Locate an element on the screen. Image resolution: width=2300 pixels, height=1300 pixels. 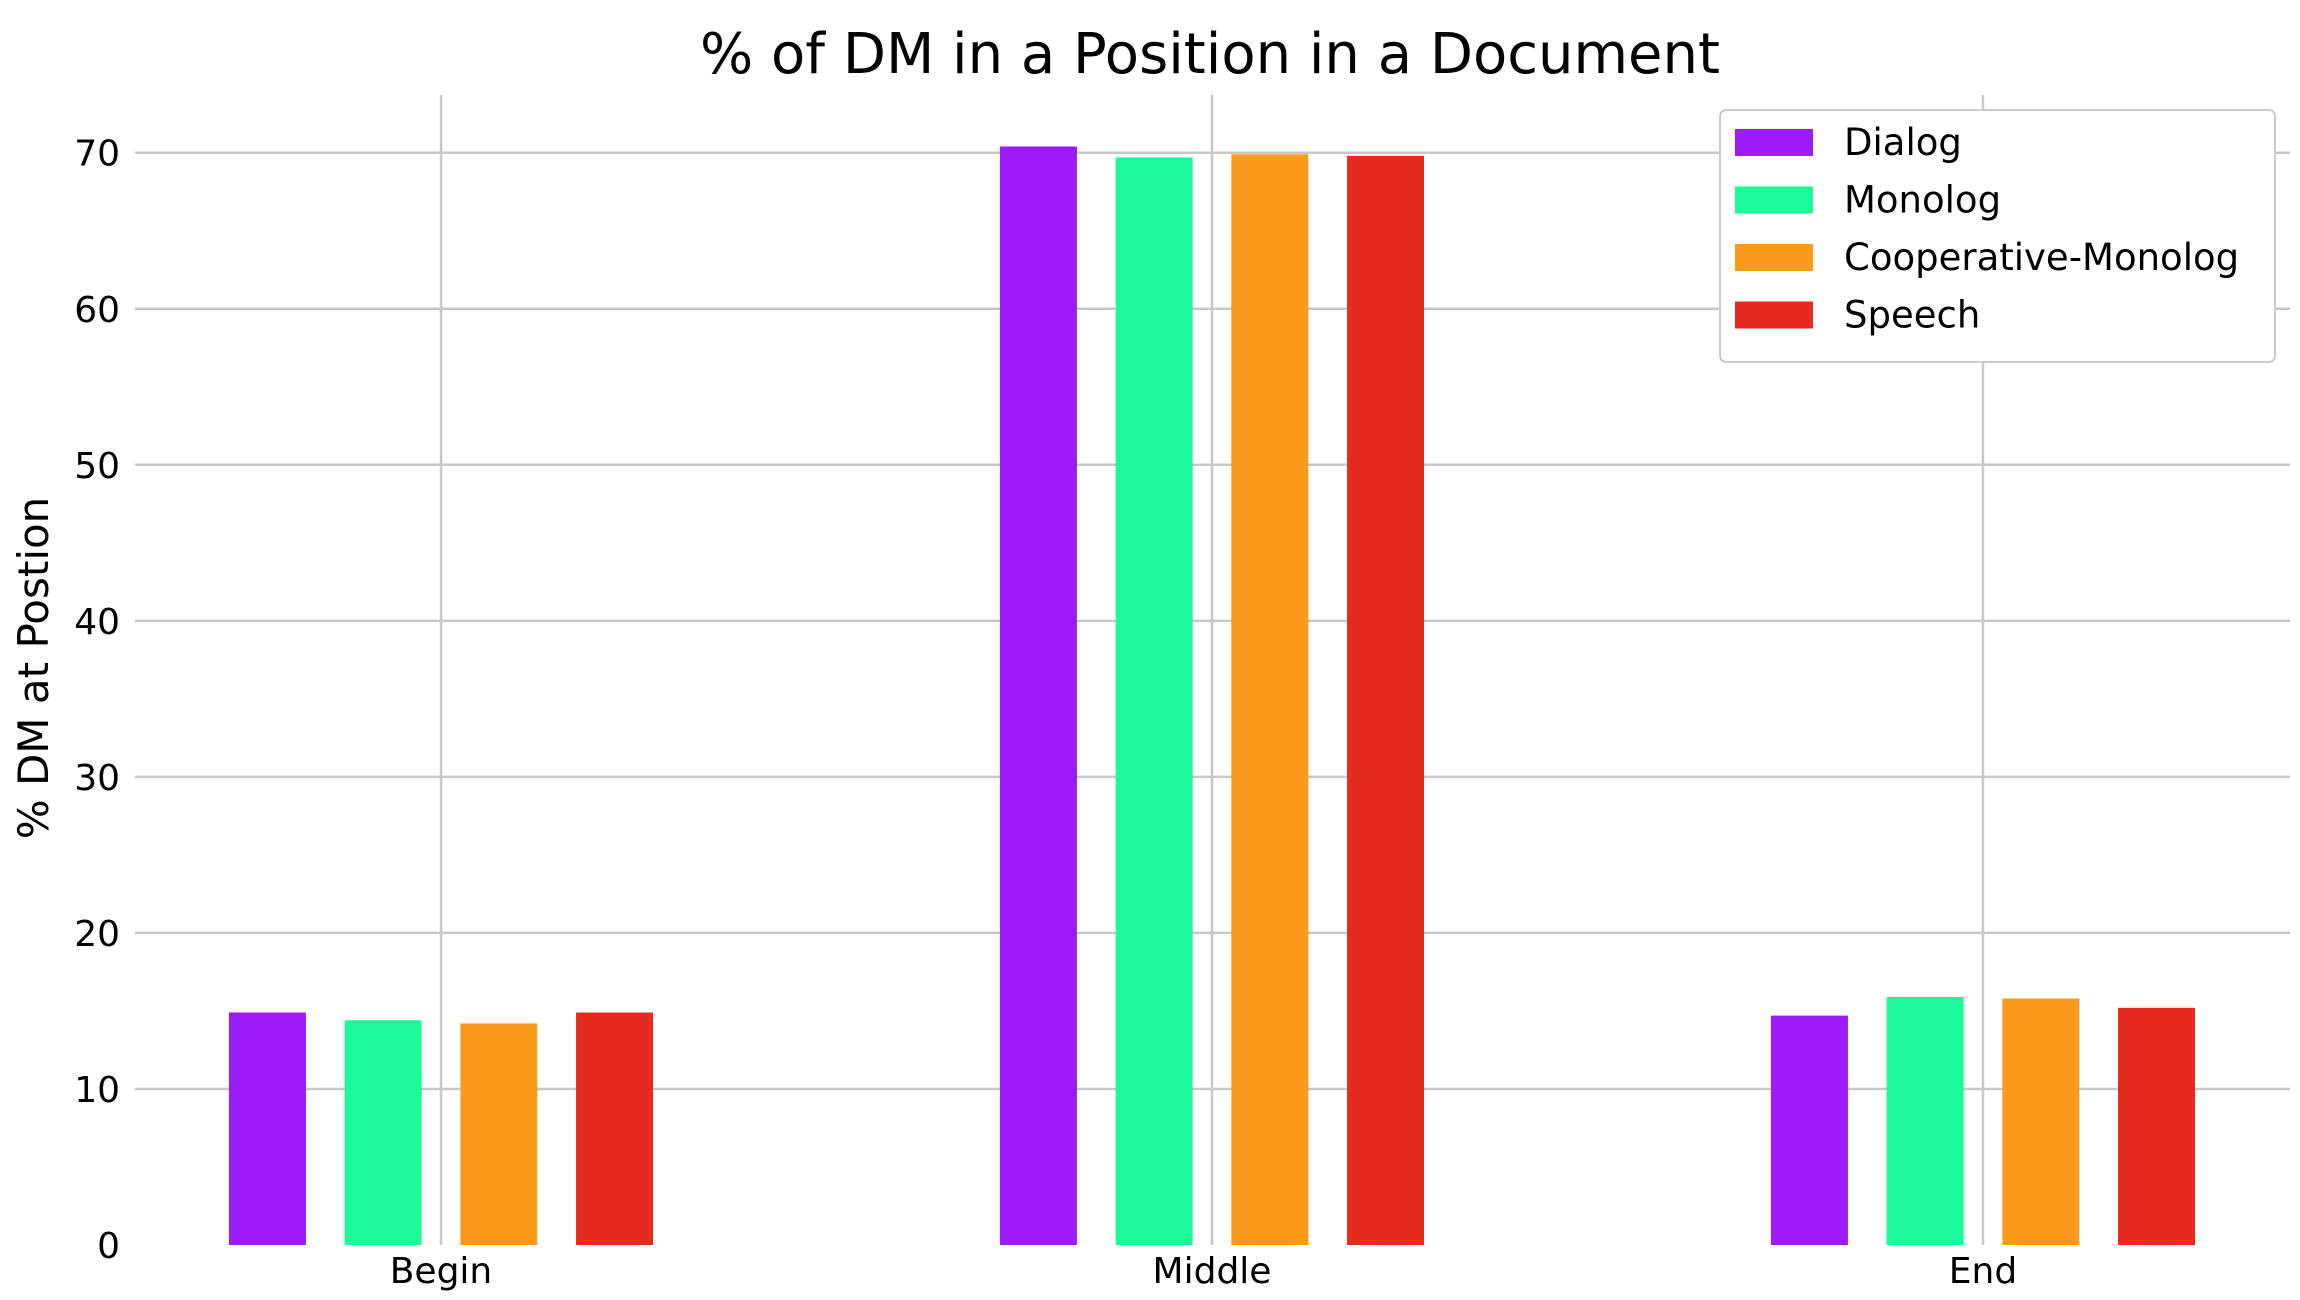
legend-label: Cooperative-Monolog is located at coordinates (2041, 257).